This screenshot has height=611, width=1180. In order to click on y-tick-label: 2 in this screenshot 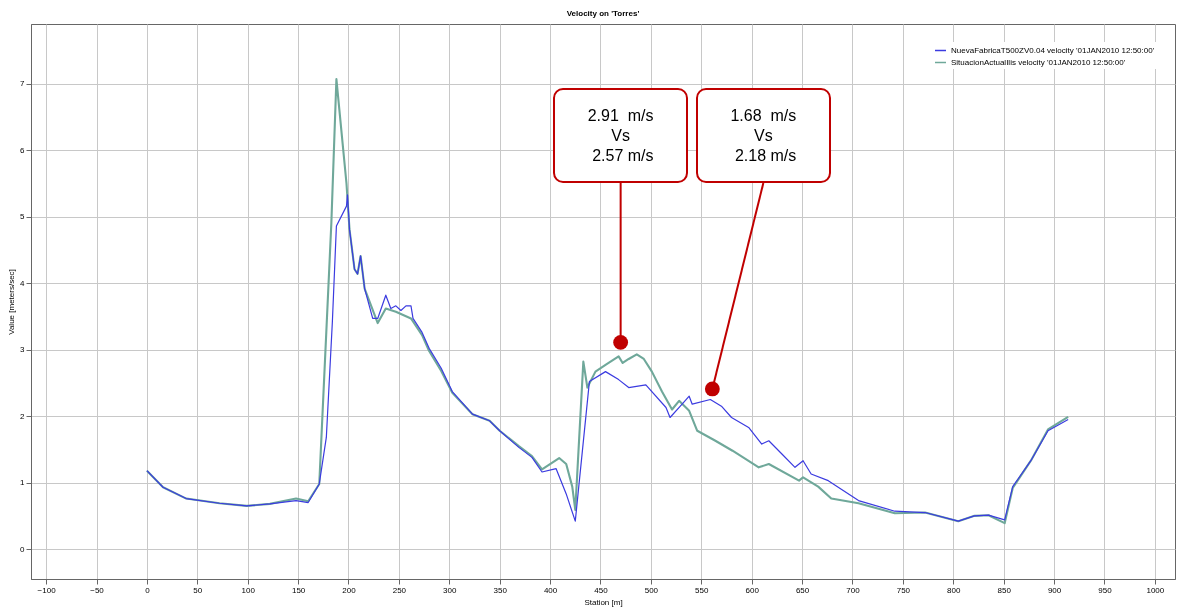, I will do `click(23, 416)`.